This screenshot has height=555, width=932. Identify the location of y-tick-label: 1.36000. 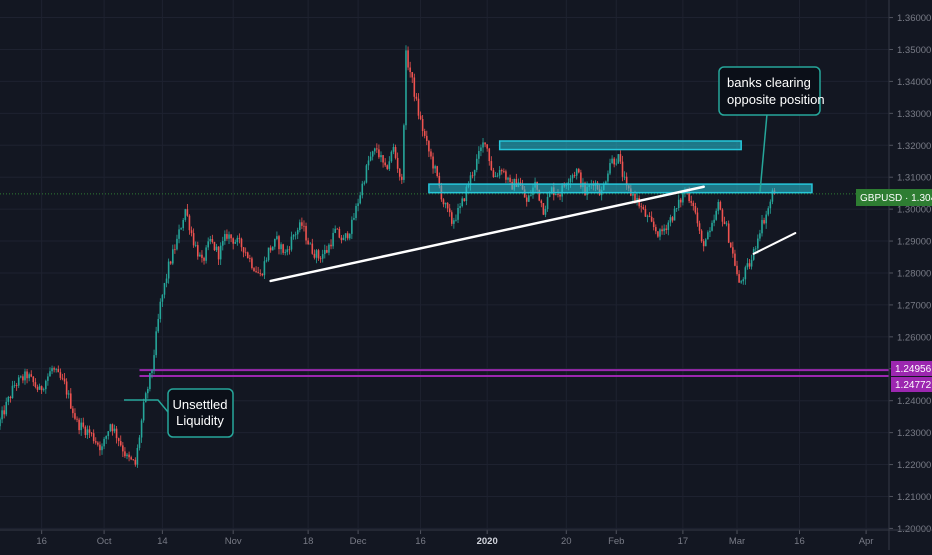
(914, 18).